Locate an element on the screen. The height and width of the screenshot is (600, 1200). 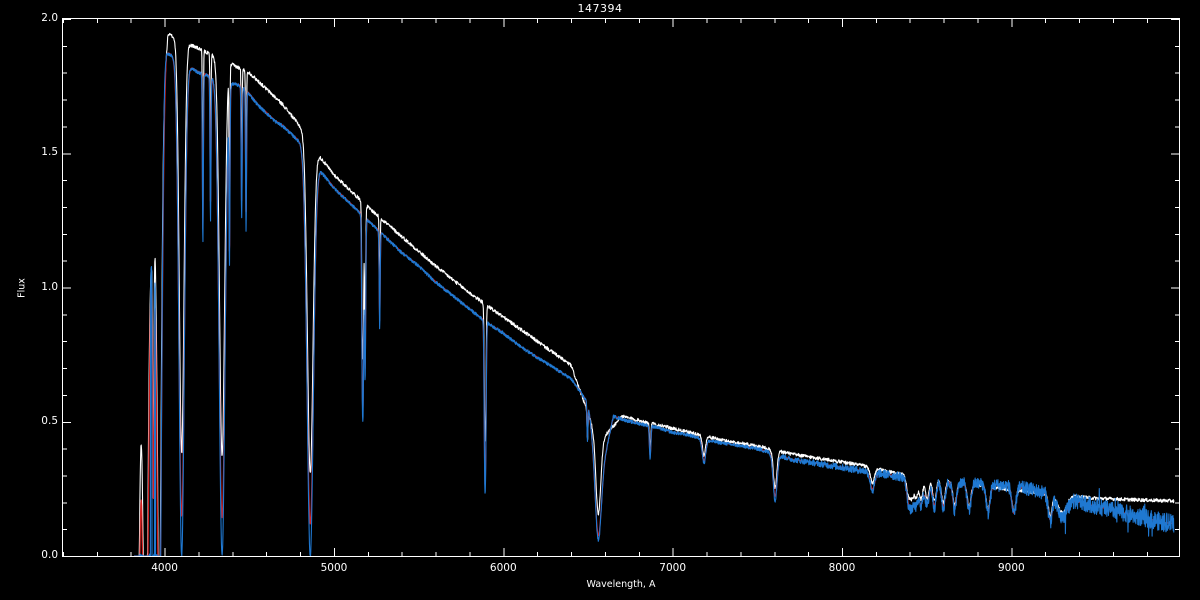
x-axis-label: Wavelength, A is located at coordinates (621, 584).